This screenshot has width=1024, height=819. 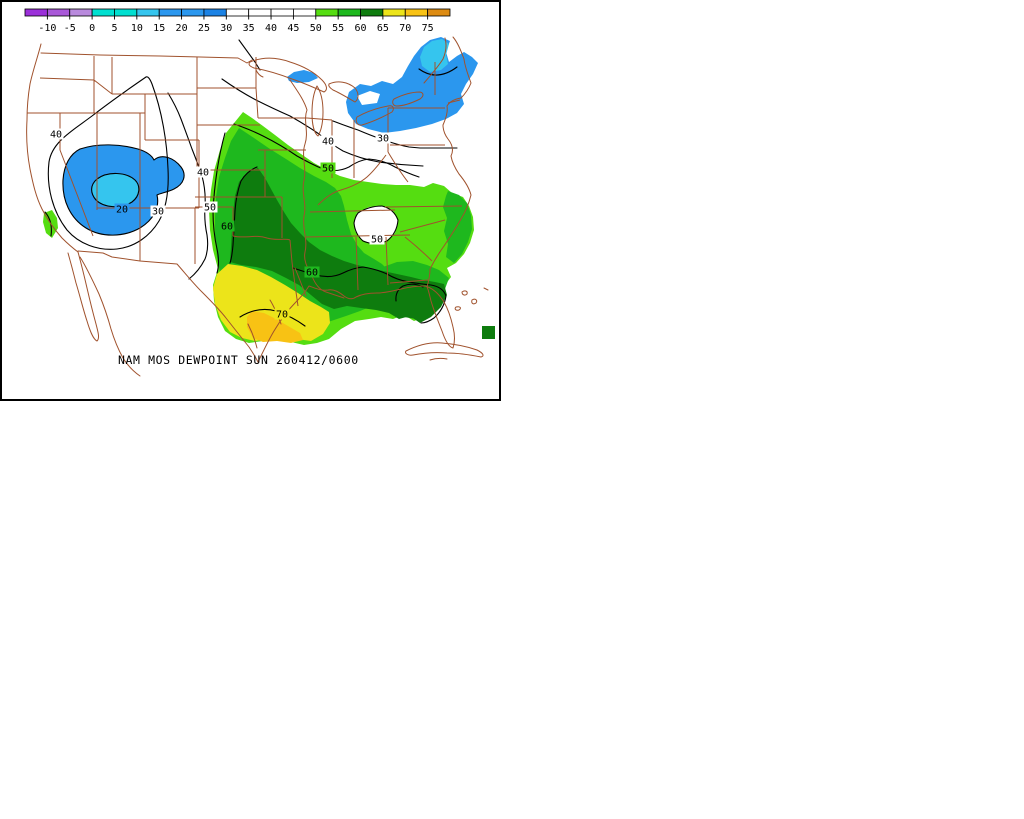 What do you see at coordinates (110, 316) in the screenshot?
I see `coastline-gulf-california` at bounding box center [110, 316].